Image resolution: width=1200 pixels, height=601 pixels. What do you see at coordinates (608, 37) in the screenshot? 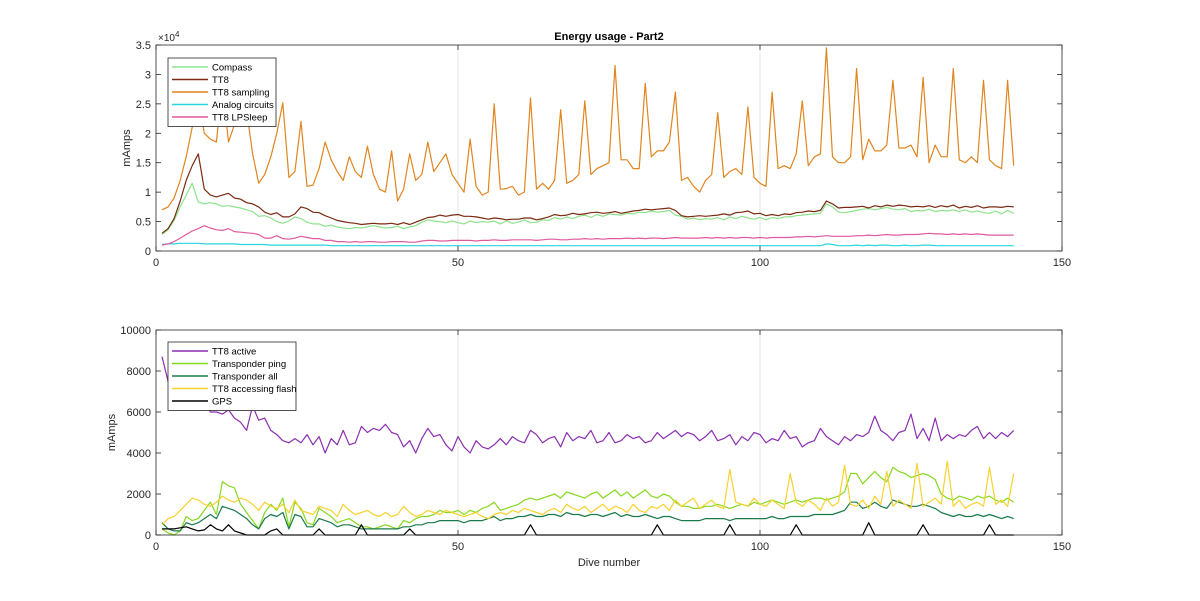
I see `chart-title: Energy usage - Part2` at bounding box center [608, 37].